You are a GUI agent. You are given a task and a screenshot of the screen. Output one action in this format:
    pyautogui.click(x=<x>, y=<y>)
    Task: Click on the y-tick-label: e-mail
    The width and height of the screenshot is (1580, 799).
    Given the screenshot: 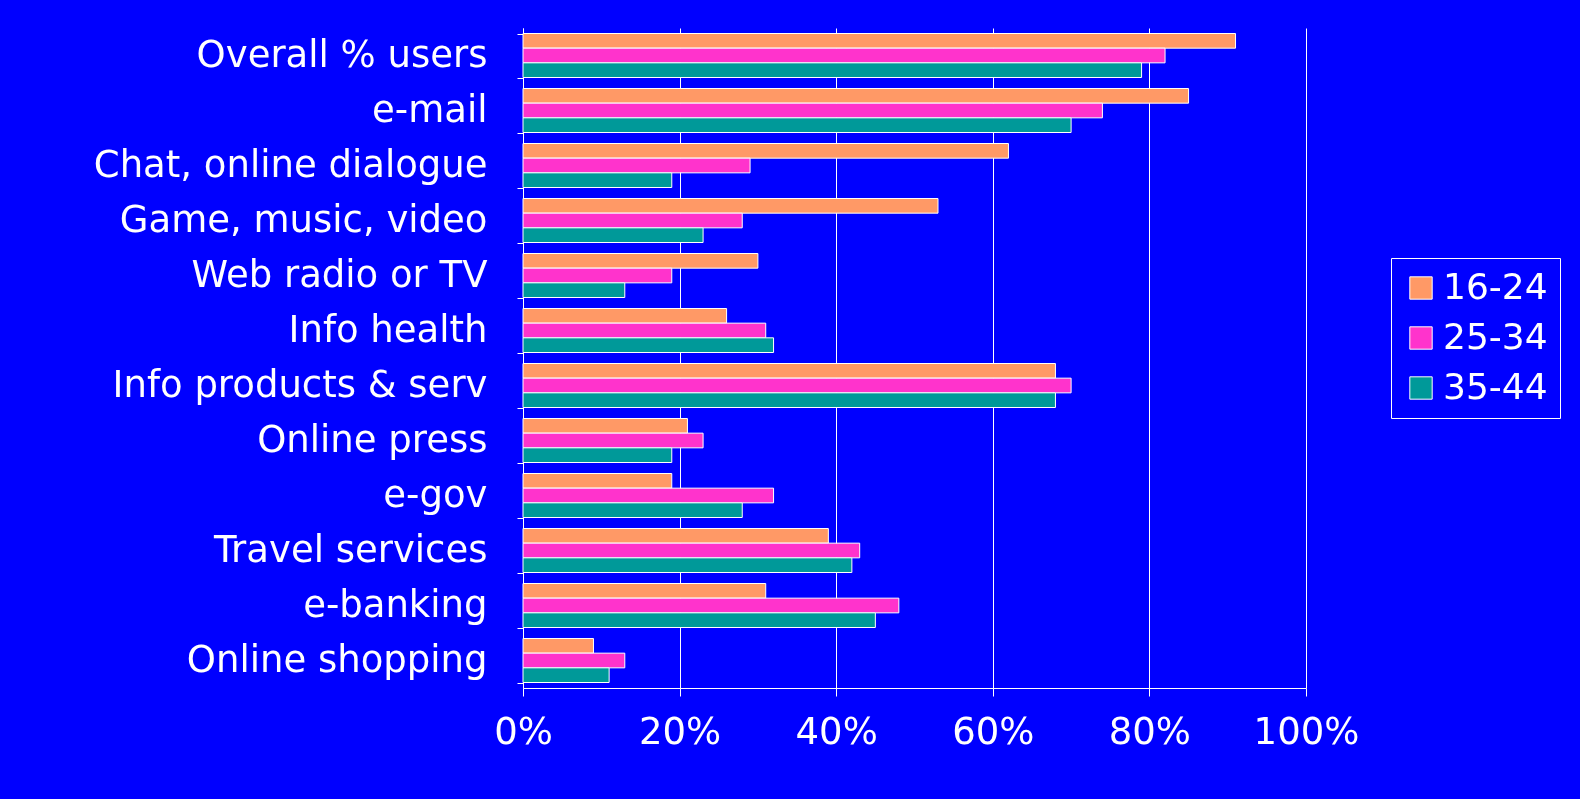 What is the action you would take?
    pyautogui.click(x=430, y=109)
    